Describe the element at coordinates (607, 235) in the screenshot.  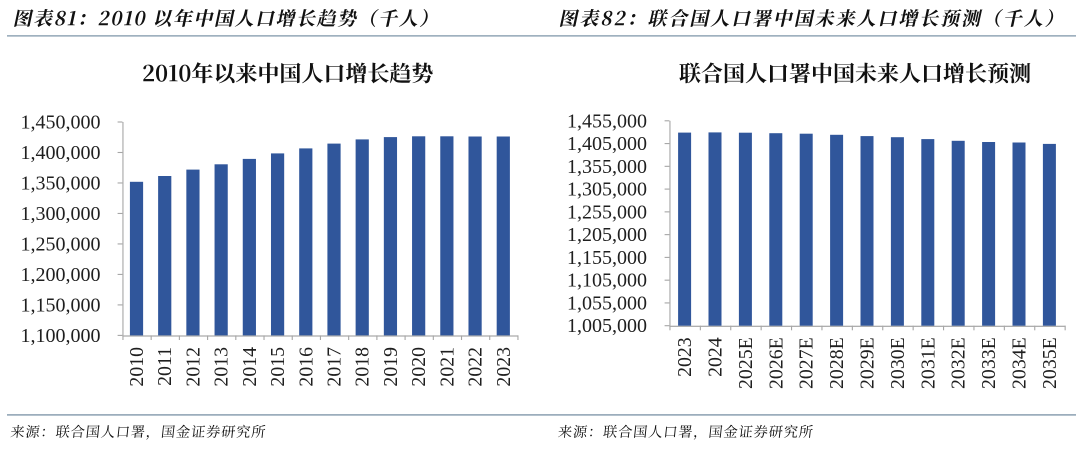
I see `svg-text: 1,205,000` at that location.